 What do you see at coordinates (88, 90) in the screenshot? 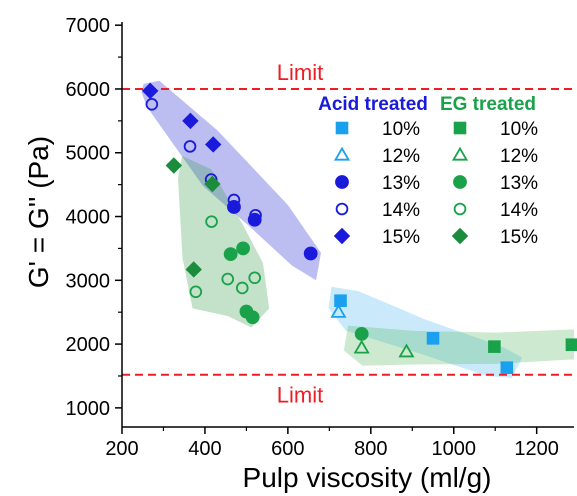
I see `y-tick-label-5: 6000` at bounding box center [88, 90].